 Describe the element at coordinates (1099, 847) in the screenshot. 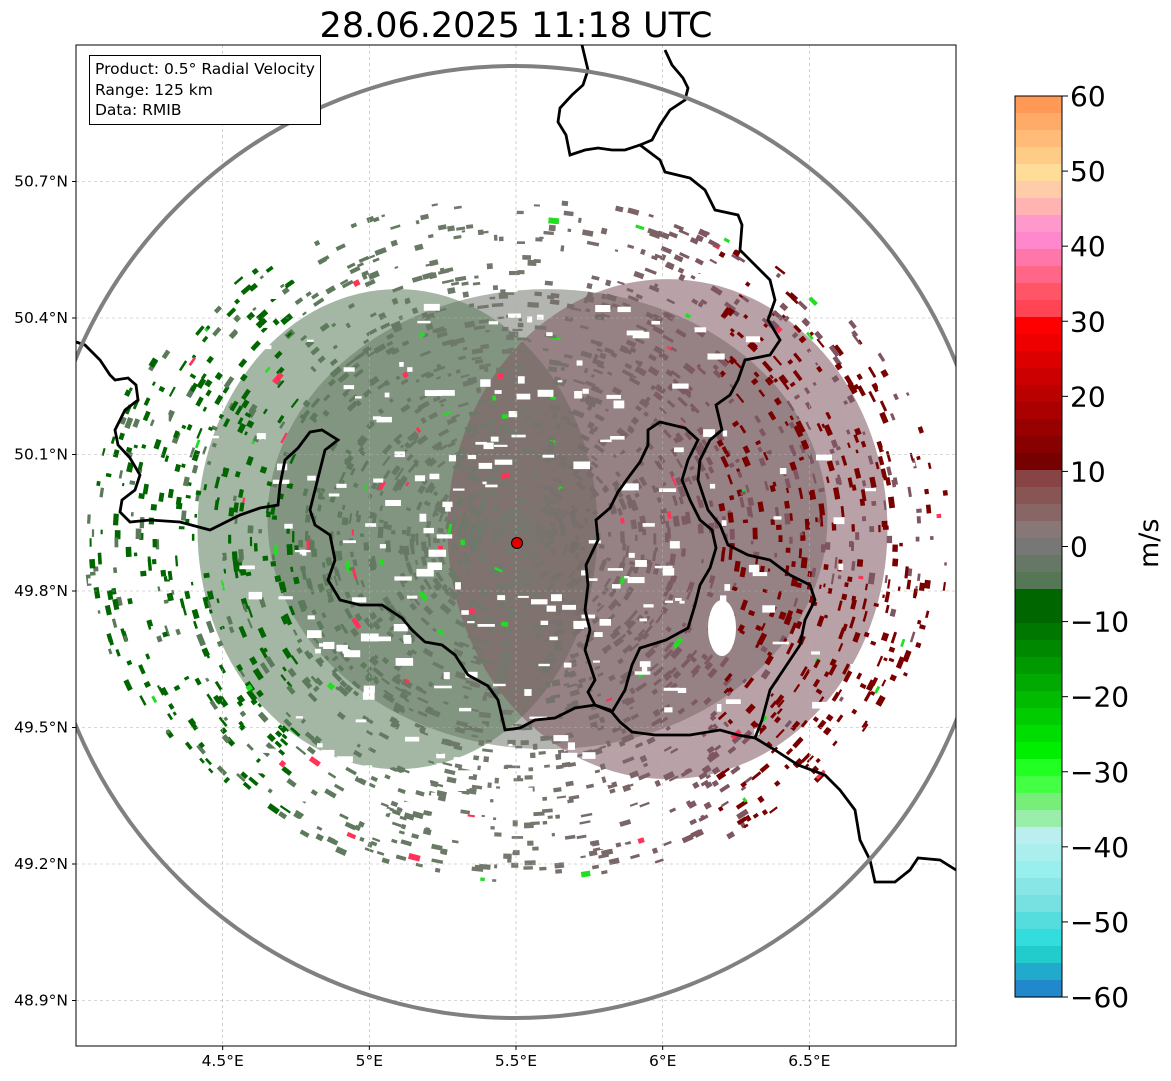

I see `colorbar-tick-label: −40` at that location.